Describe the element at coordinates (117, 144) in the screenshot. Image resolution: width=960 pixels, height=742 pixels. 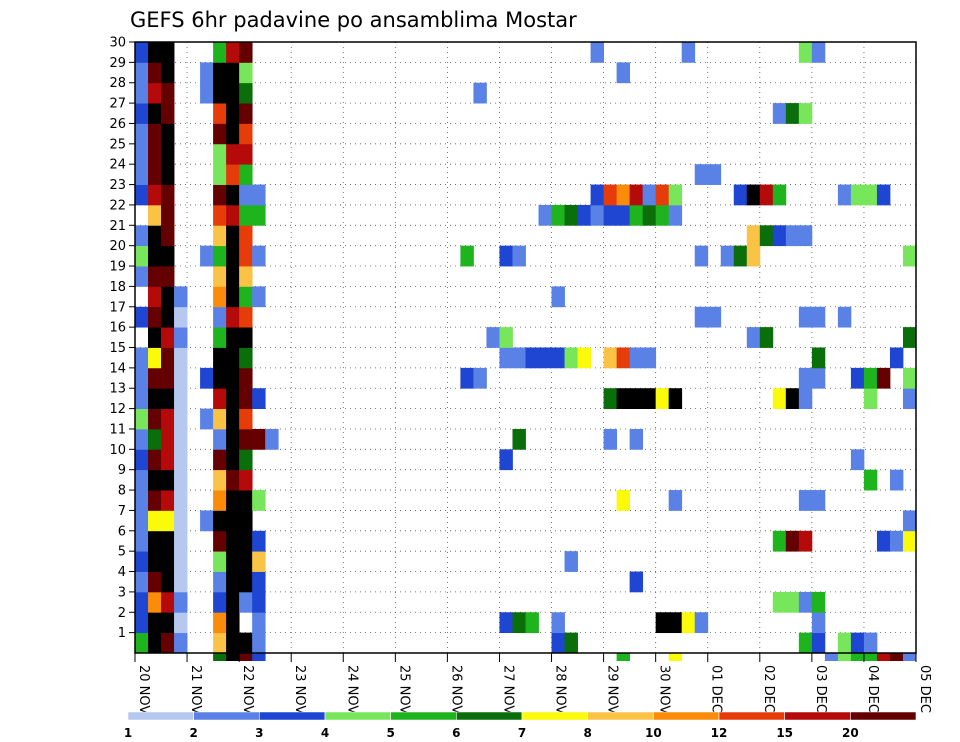
I see `y-tick-label: 25` at that location.